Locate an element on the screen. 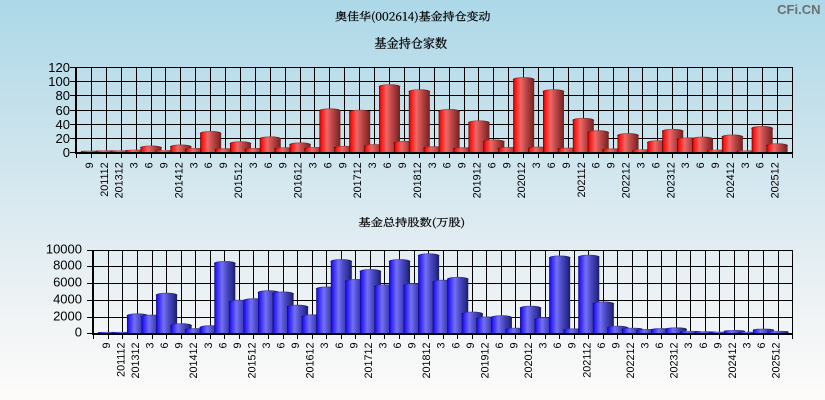  svg-text: 80 is located at coordinates (63, 95).